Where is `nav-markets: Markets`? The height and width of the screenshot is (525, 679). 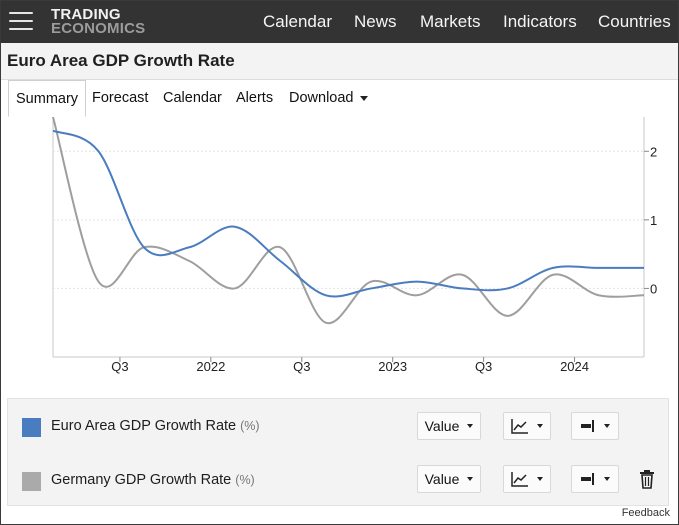
nav-markets: Markets is located at coordinates (450, 21).